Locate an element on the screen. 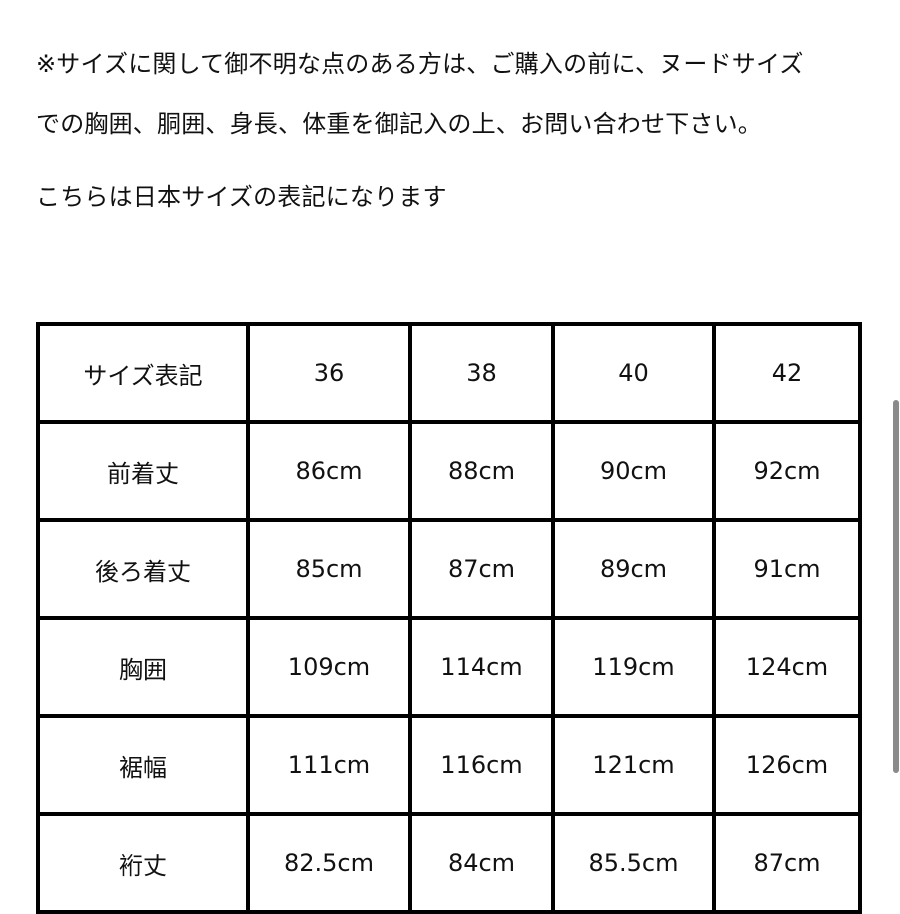 This screenshot has width=900, height=914. value-cell: 114cm is located at coordinates (481, 667).